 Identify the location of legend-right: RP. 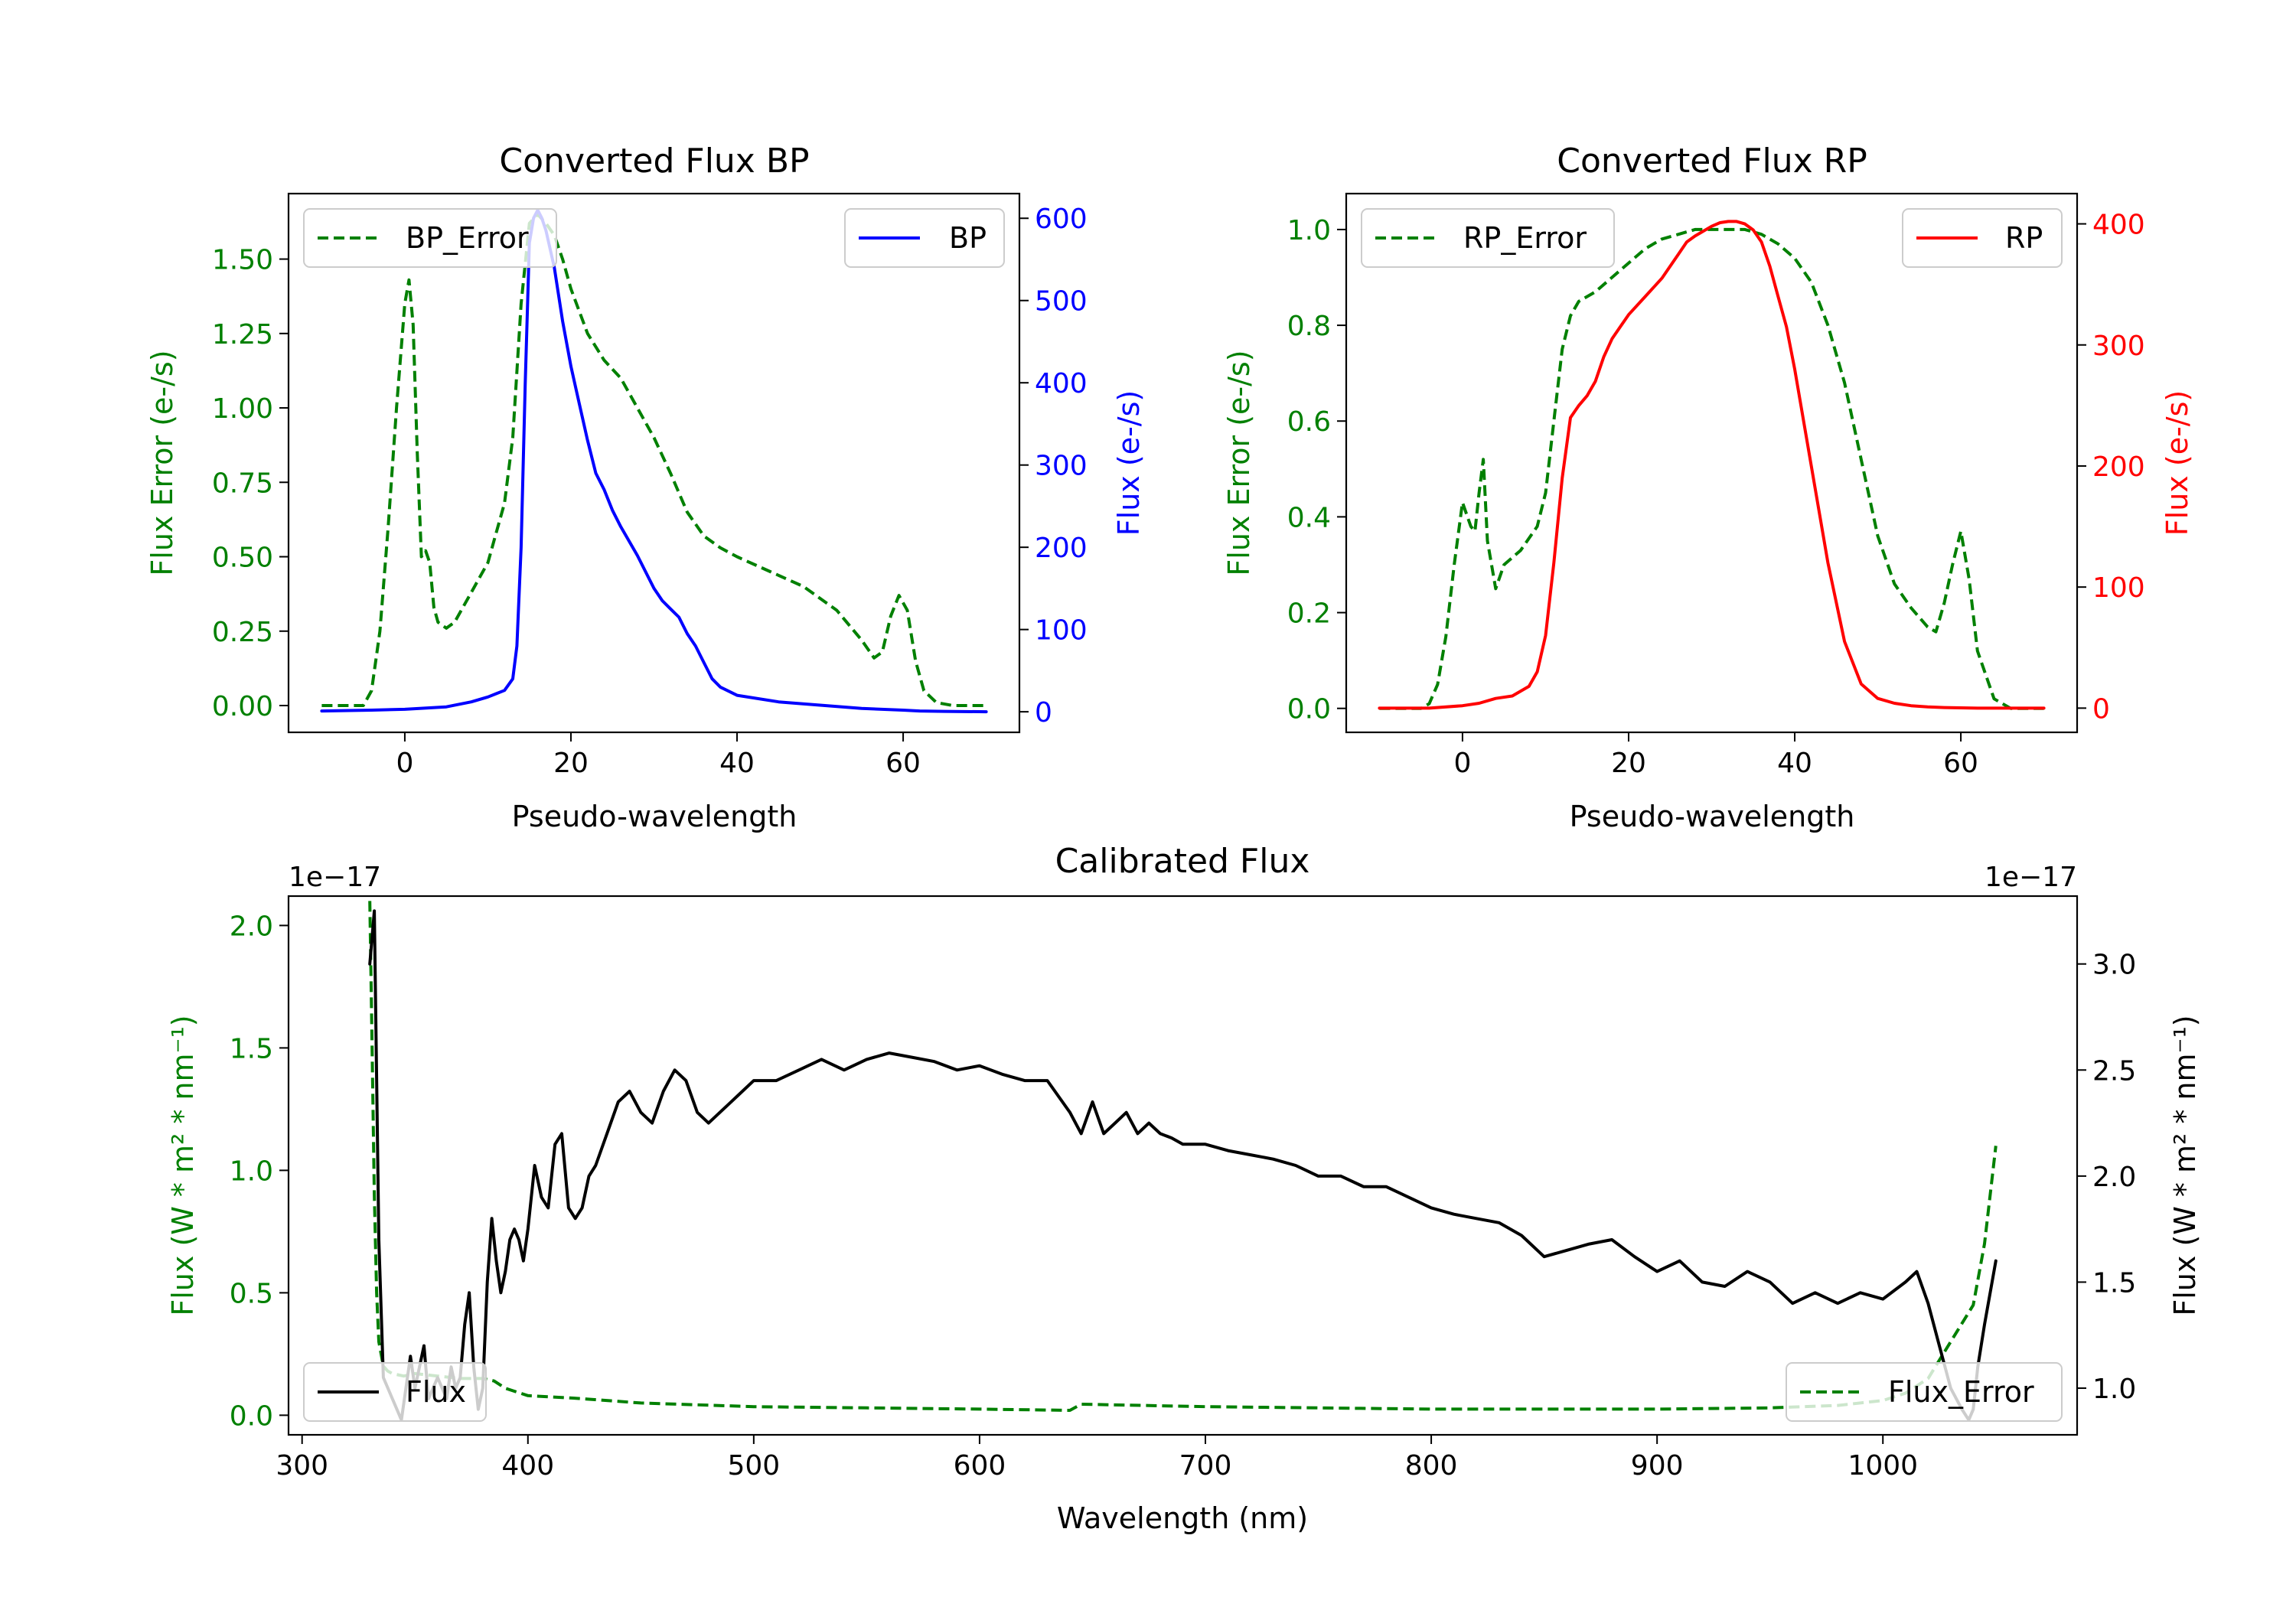
(1982, 238).